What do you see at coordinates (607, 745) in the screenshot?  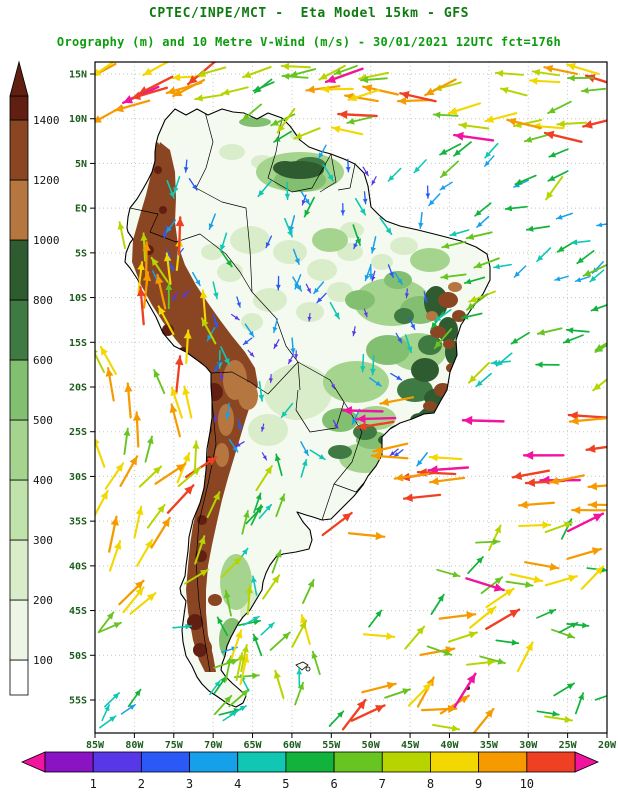 I see `lon-tick-label: 20W` at bounding box center [607, 745].